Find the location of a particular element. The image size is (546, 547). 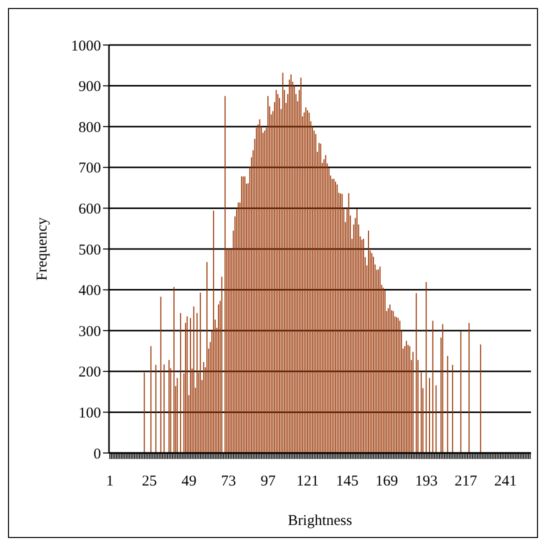

y-tick-label: 300 is located at coordinates (89, 332).